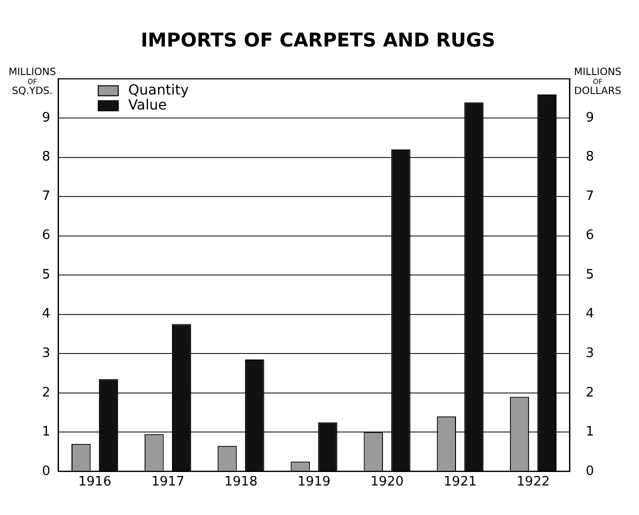 The height and width of the screenshot is (515, 639). What do you see at coordinates (46, 432) in the screenshot?
I see `y-tick-label: 1` at bounding box center [46, 432].